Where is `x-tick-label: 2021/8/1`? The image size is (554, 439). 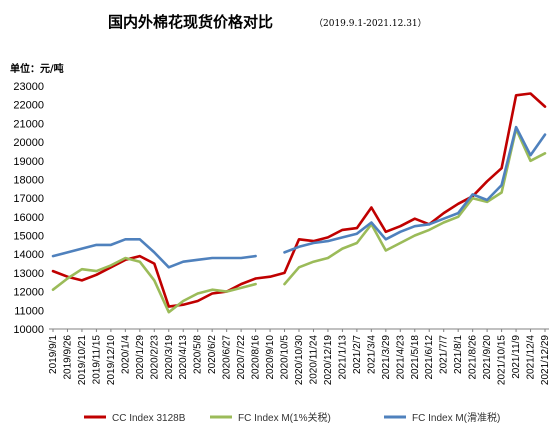
x-tick-label: 2021/8/1 is located at coordinates (458, 354).